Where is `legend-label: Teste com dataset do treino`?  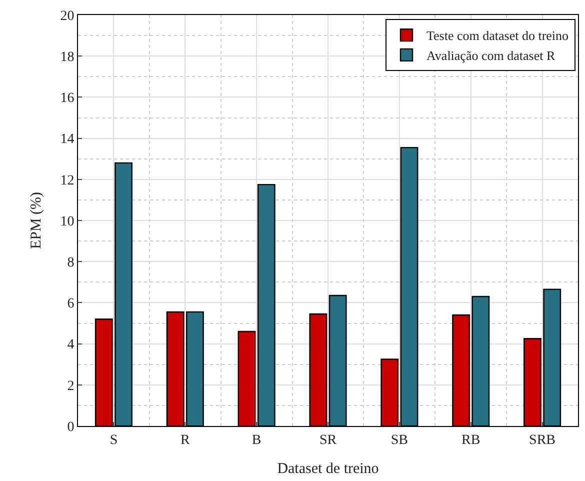 legend-label: Teste com dataset do treino is located at coordinates (497, 36).